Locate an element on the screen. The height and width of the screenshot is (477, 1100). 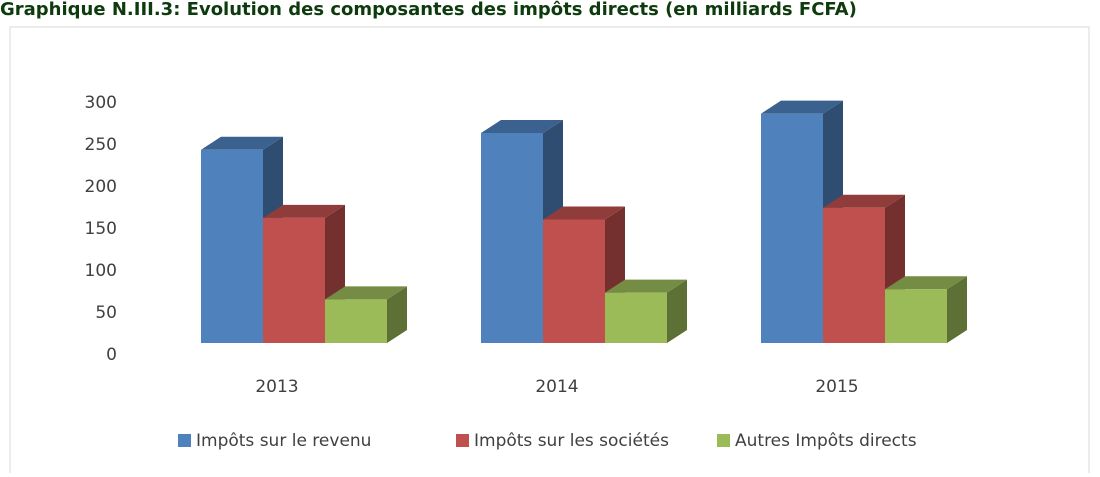
legend-label: Impôts sur le revenu is located at coordinates (283, 441).